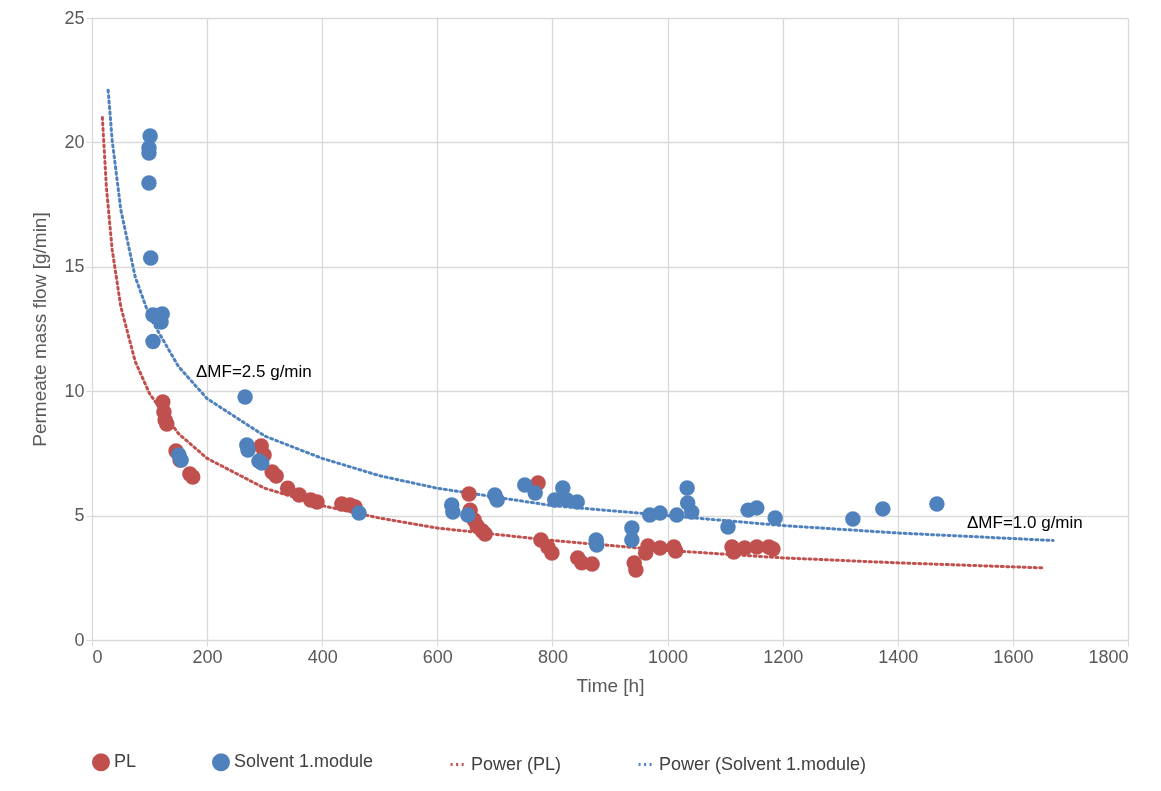 This screenshot has height=791, width=1161. What do you see at coordinates (254, 371) in the screenshot?
I see `annotation: ΔMF=2.5 g/min` at bounding box center [254, 371].